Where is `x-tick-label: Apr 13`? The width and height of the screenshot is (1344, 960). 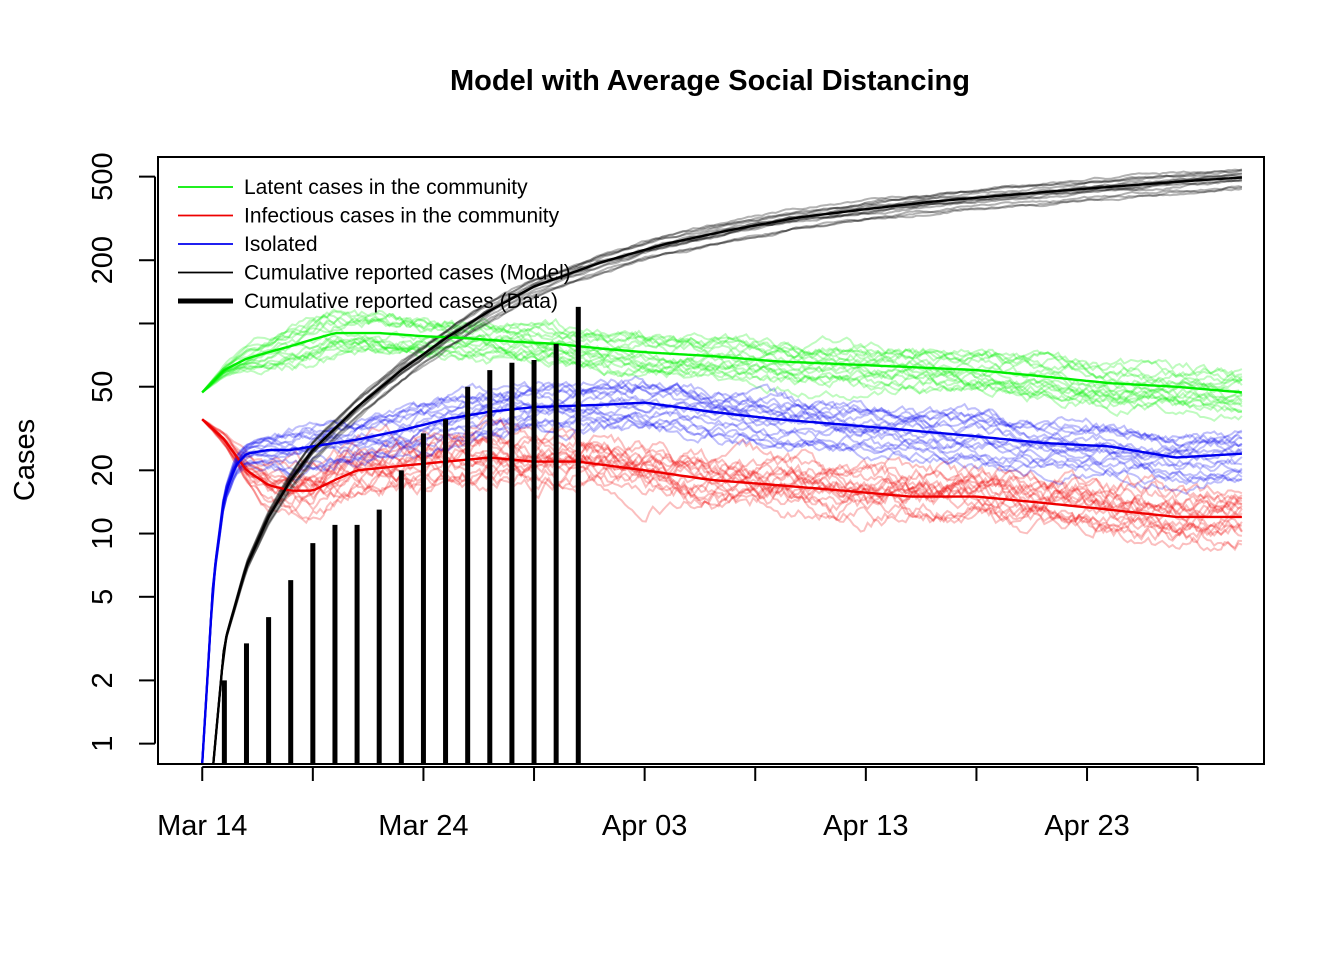 x-tick-label: Apr 13 is located at coordinates (865, 826).